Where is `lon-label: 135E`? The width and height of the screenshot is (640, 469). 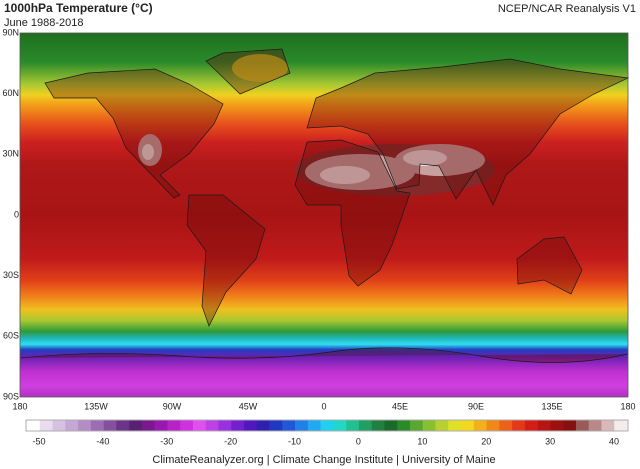
lon-label: 135E is located at coordinates (551, 406).